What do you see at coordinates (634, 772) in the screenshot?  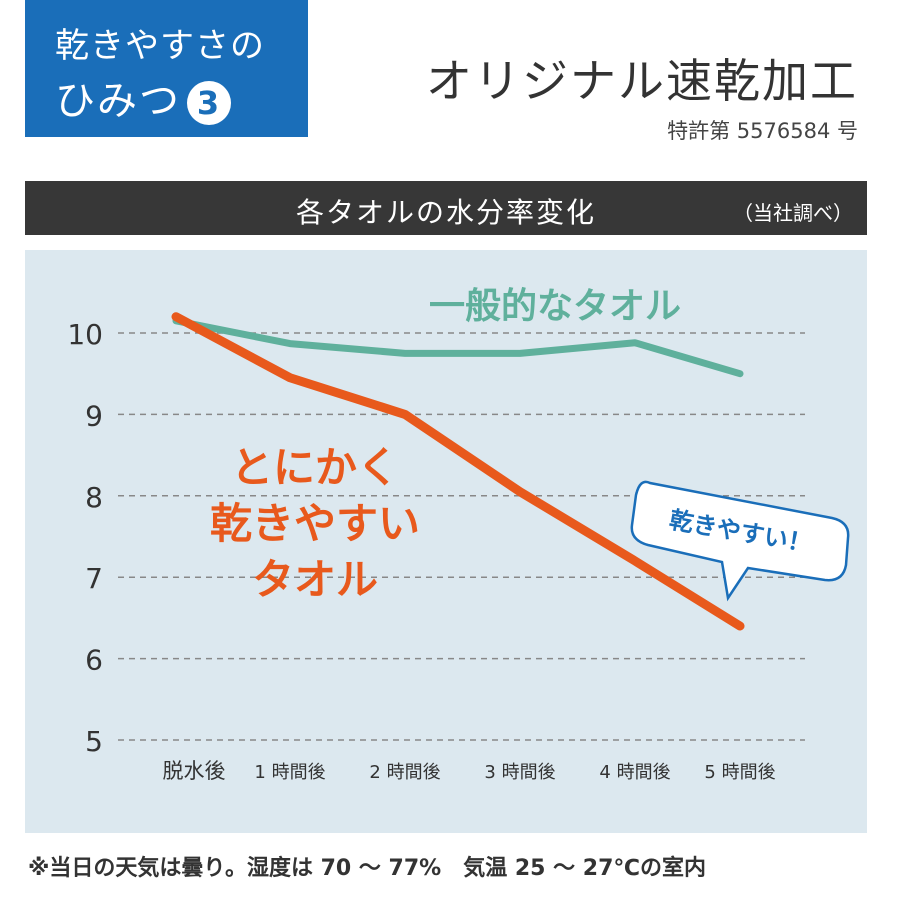 I see `x-tick-label: 4 時間後` at bounding box center [634, 772].